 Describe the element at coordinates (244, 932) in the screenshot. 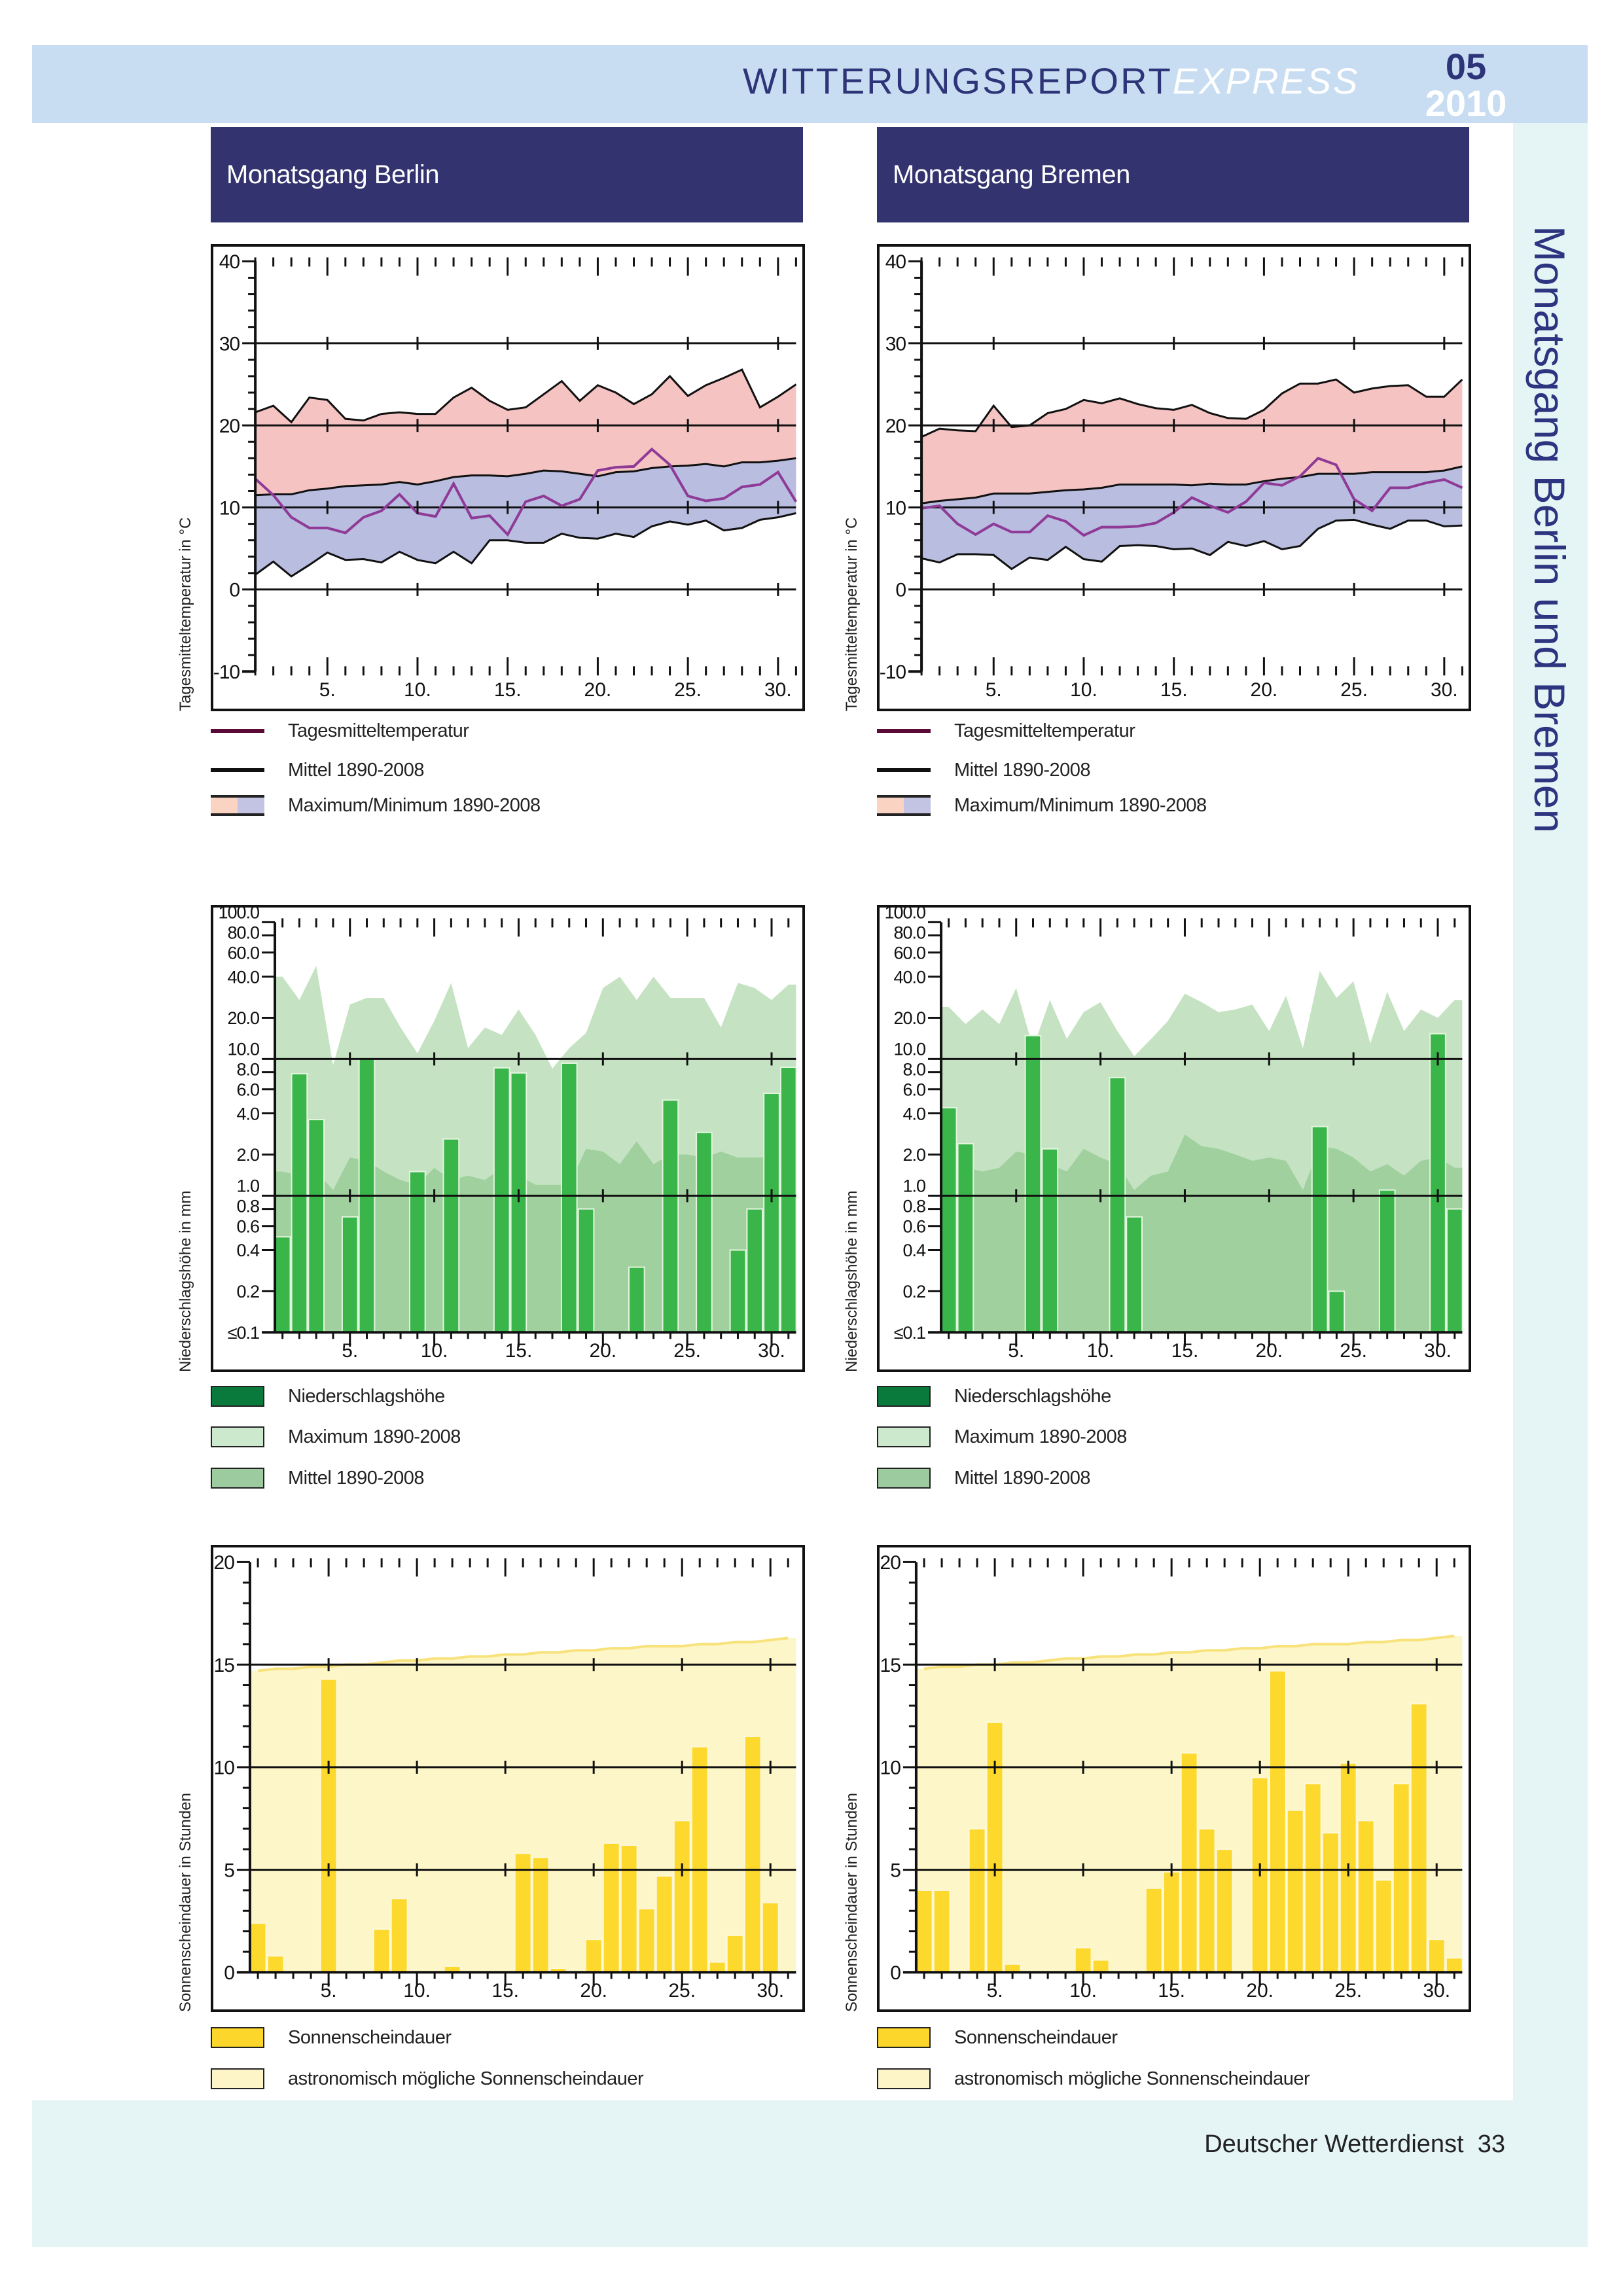

I see `y-tick-label: 80.0` at that location.